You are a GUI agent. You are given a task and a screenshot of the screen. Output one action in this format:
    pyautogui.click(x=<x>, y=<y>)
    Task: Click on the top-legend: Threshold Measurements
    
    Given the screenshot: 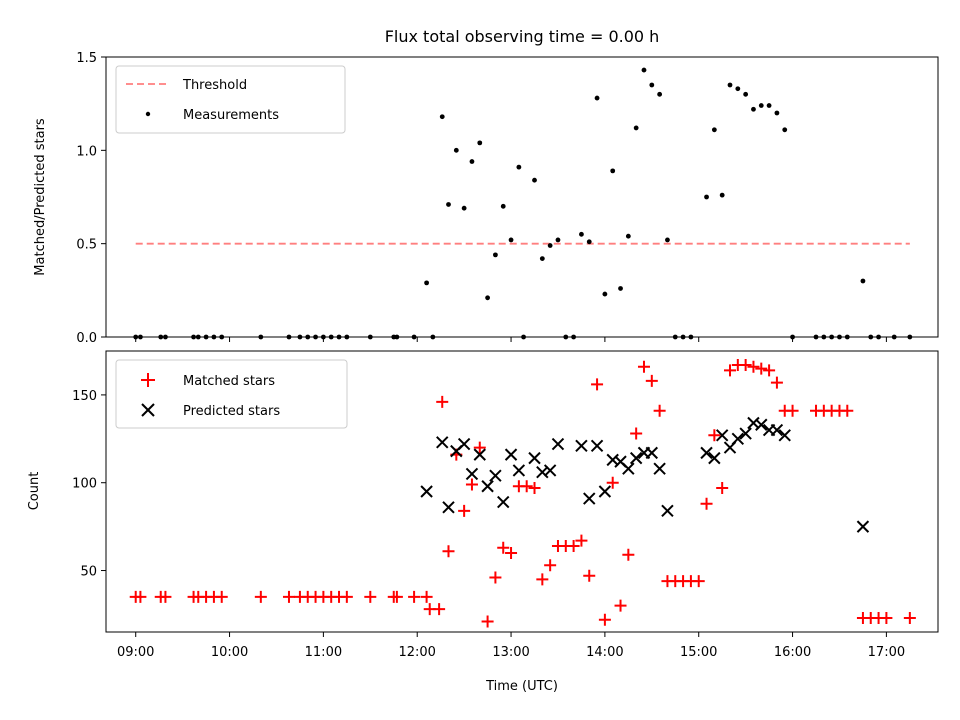 What is the action you would take?
    pyautogui.click(x=230, y=99)
    